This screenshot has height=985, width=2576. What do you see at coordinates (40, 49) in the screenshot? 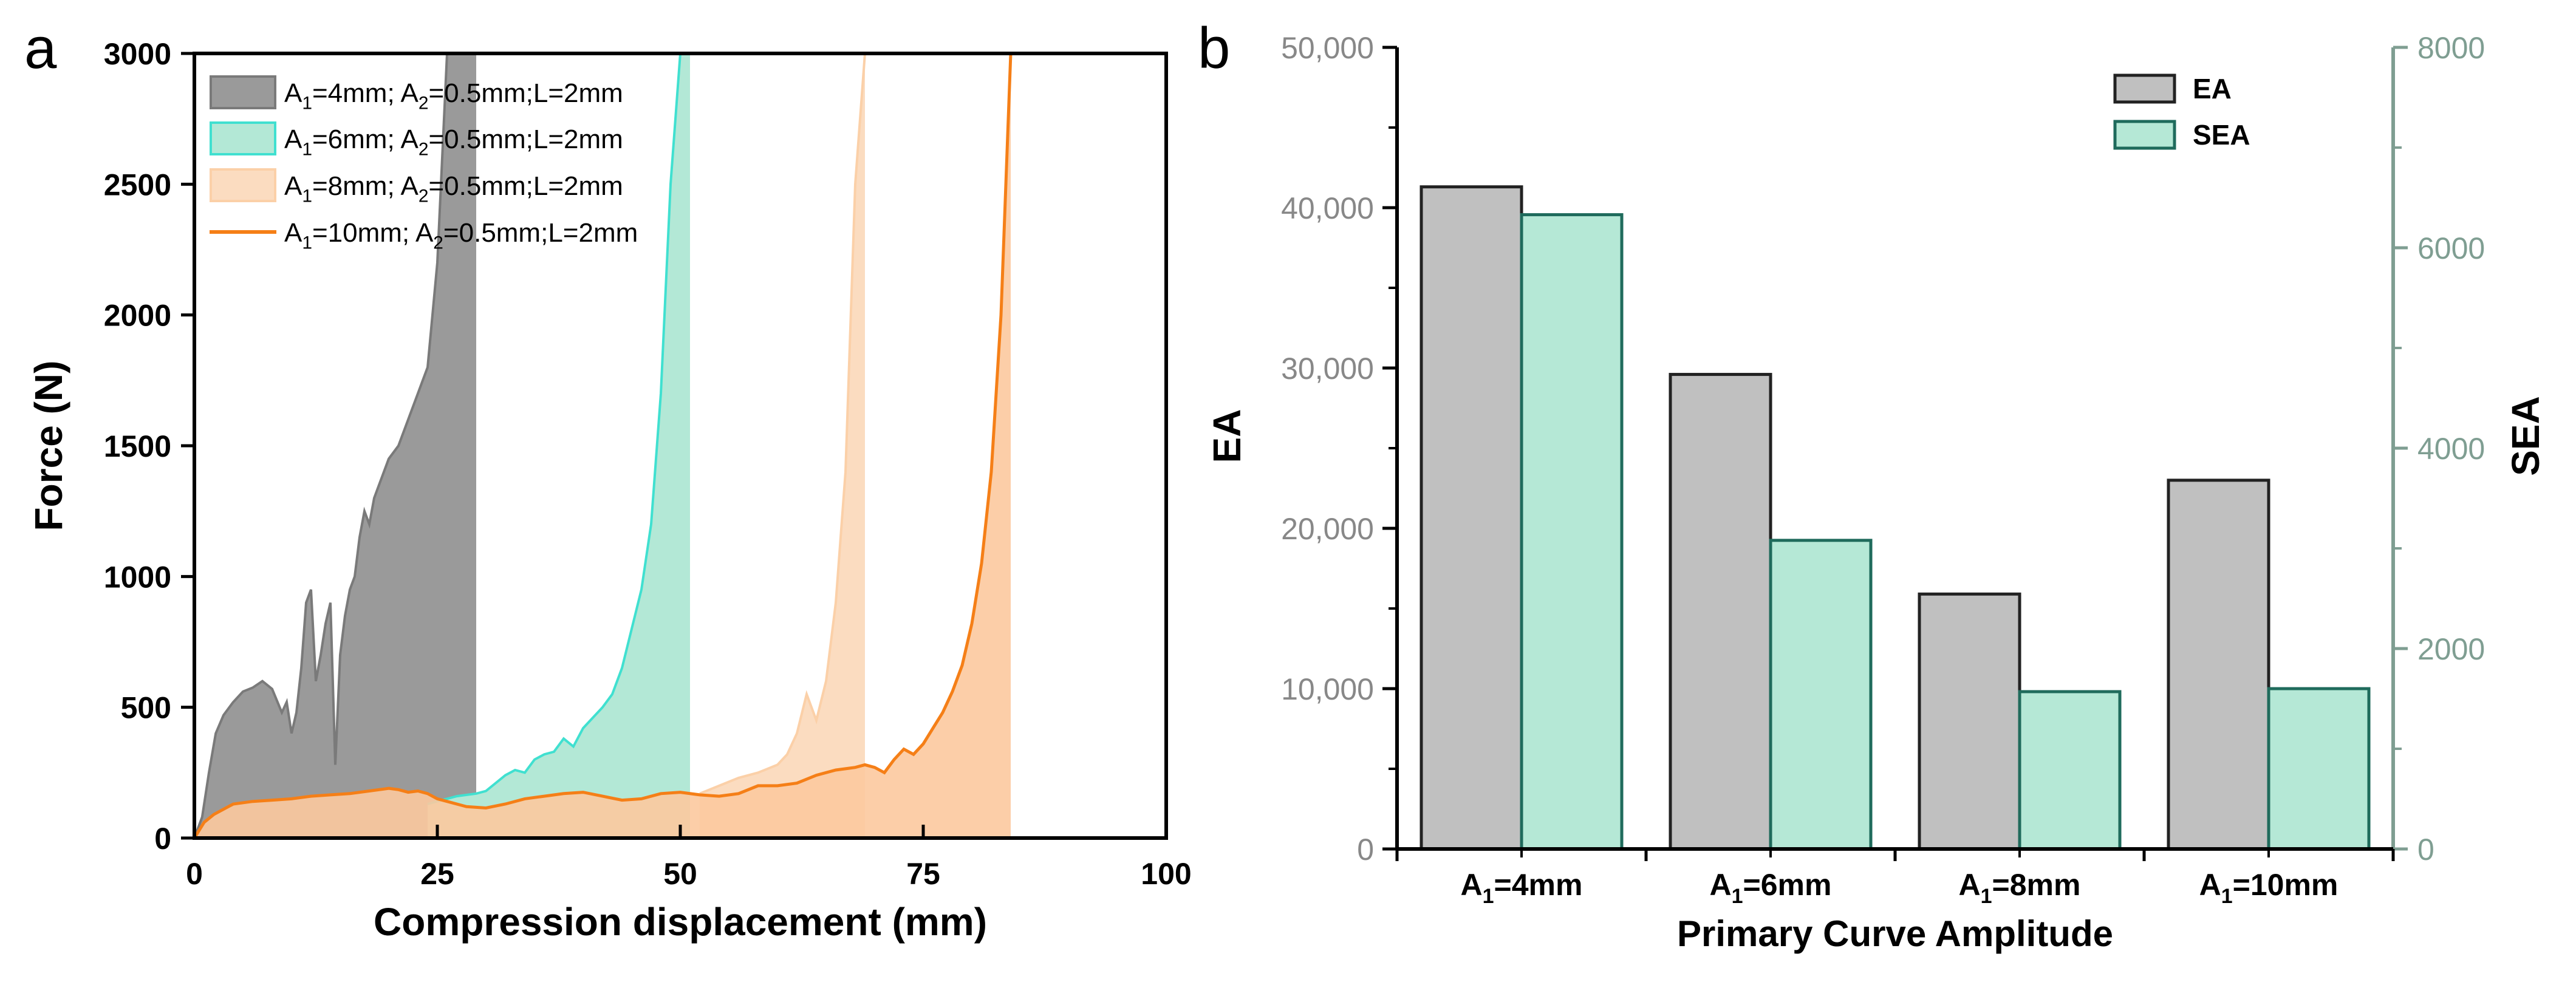
I see `panel-a-label: a` at bounding box center [40, 49].